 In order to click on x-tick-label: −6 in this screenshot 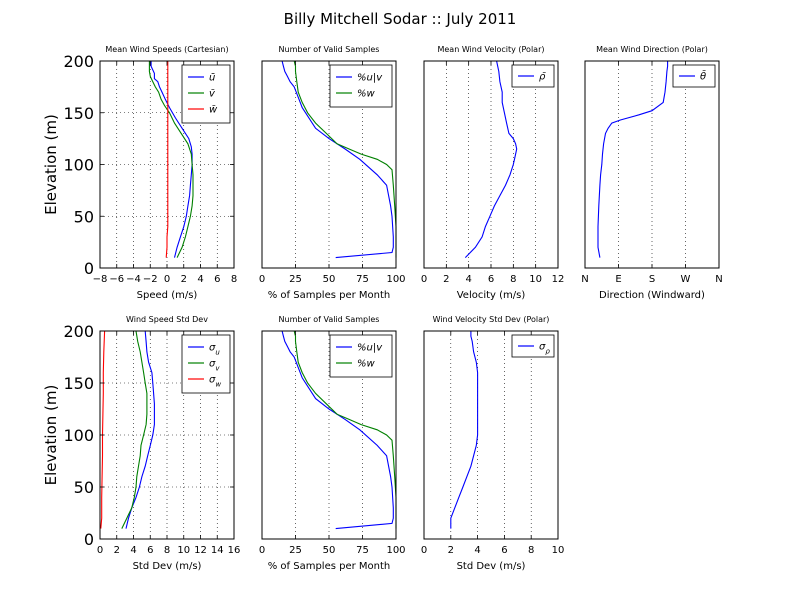, I will do `click(116, 279)`.